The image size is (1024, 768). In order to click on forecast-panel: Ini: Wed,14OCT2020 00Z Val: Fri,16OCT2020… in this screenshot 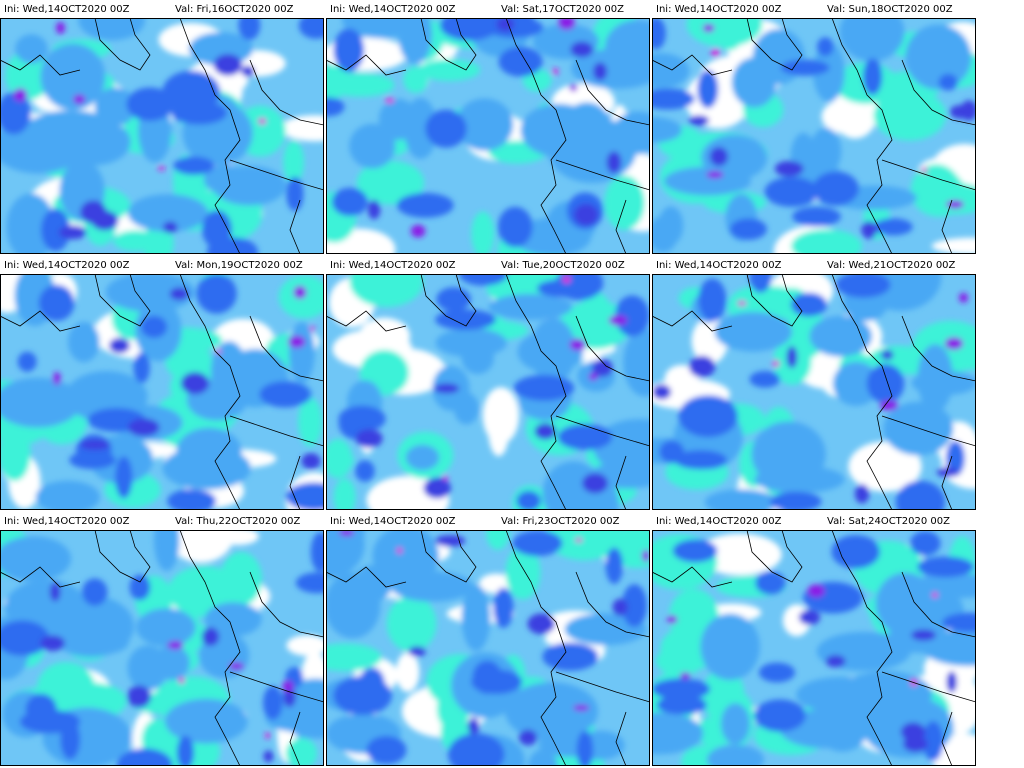, I will do `click(162, 129)`.